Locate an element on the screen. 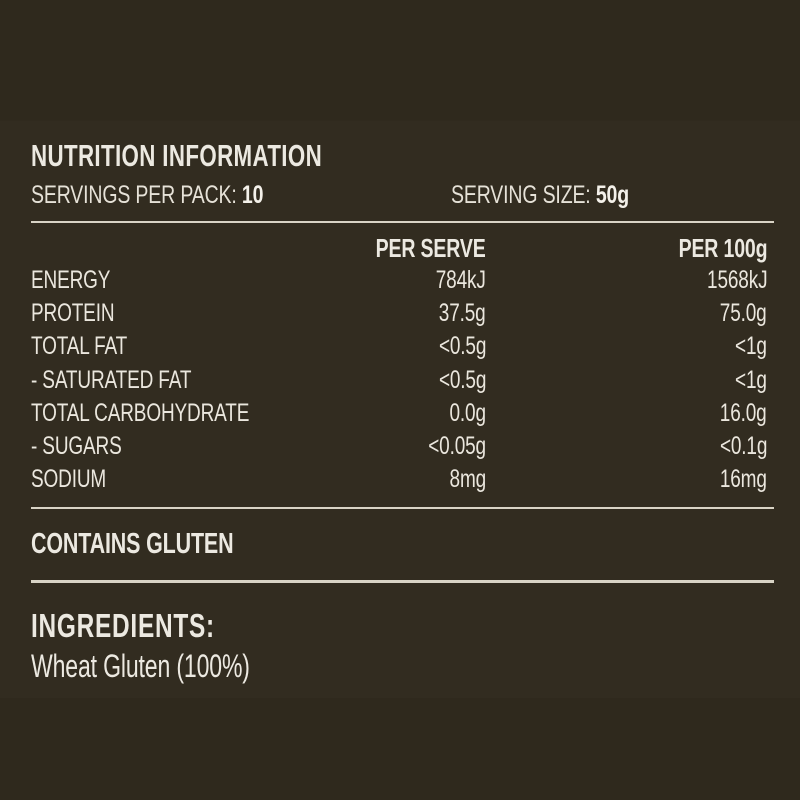 Image resolution: width=800 pixels, height=800 pixels. row-label: - SATURATED FAT is located at coordinates (111, 379).